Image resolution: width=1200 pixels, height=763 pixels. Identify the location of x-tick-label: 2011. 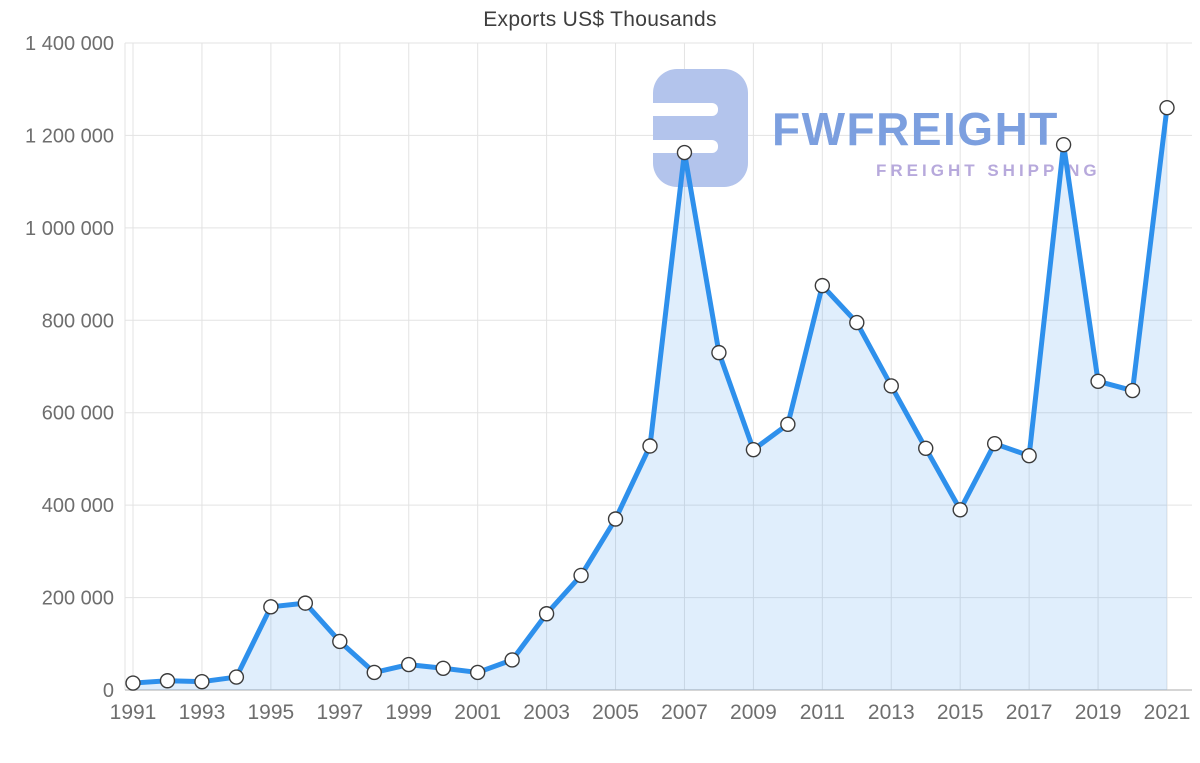
(822, 712).